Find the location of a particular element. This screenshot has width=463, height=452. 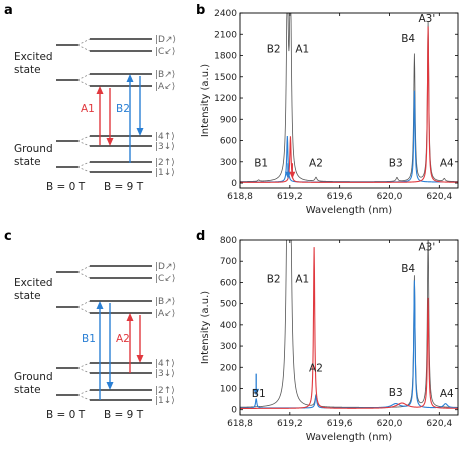

transition-label-a1: A1 is located at coordinates (88, 109).